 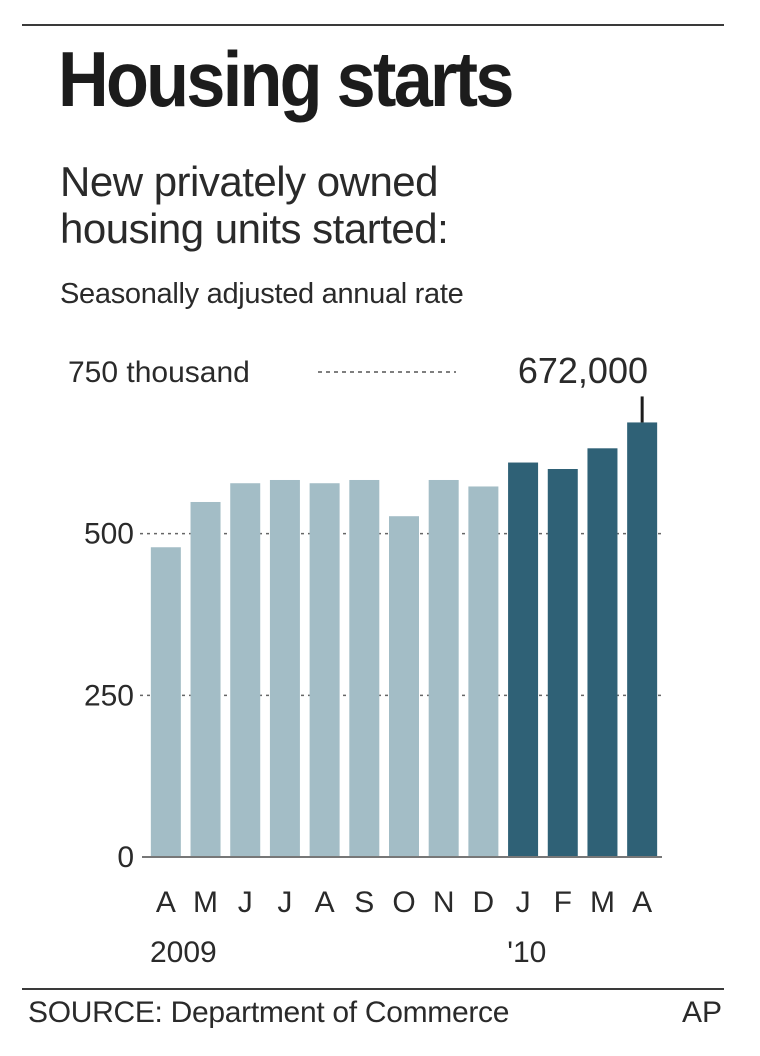 I want to click on x-tick-label-0: A, so click(x=166, y=902).